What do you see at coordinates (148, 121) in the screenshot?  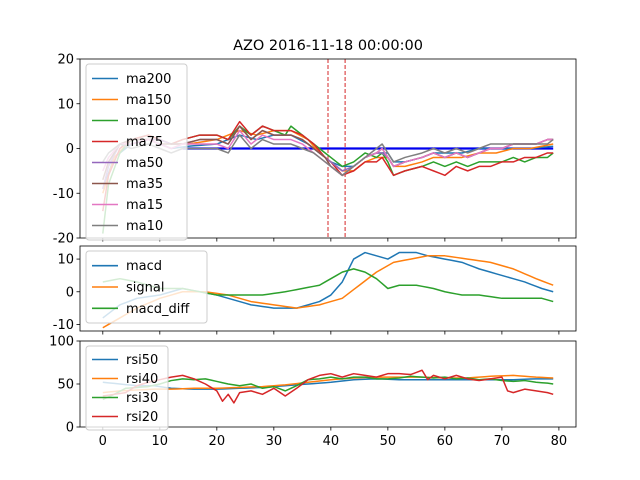 I see `legend-label-ma100: ma100` at bounding box center [148, 121].